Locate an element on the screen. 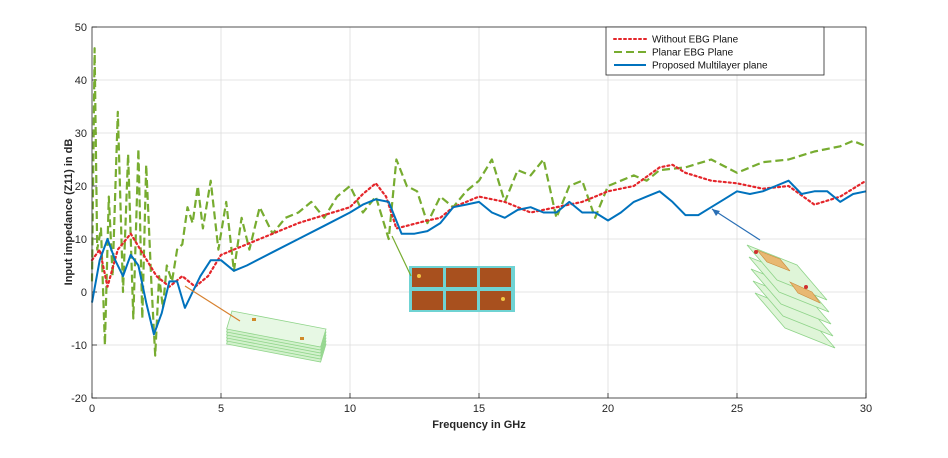 The width and height of the screenshot is (948, 458). y-tick-label: 40 is located at coordinates (81, 81).